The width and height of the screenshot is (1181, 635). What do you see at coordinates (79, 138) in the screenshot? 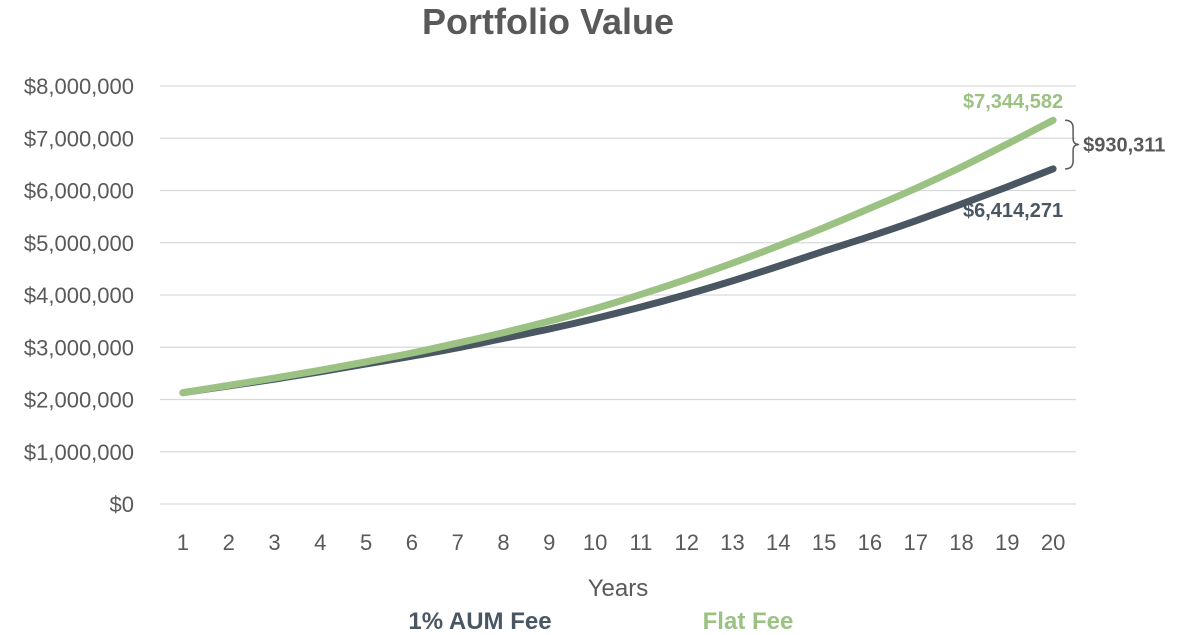
I see `y-tick-label: $7,000,000` at bounding box center [79, 138].